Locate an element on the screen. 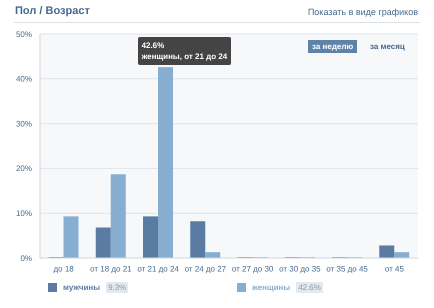 This screenshot has width=434, height=308. annotation: 42.6% женщины, от 21 до 24 is located at coordinates (185, 51).